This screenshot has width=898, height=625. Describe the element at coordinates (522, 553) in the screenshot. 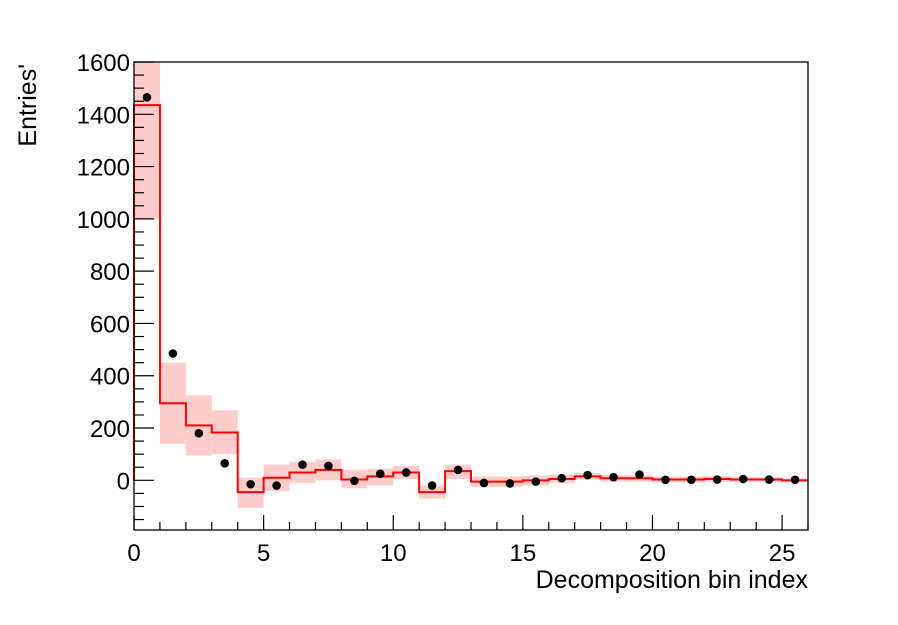

I see `x-tick-label: 15` at that location.